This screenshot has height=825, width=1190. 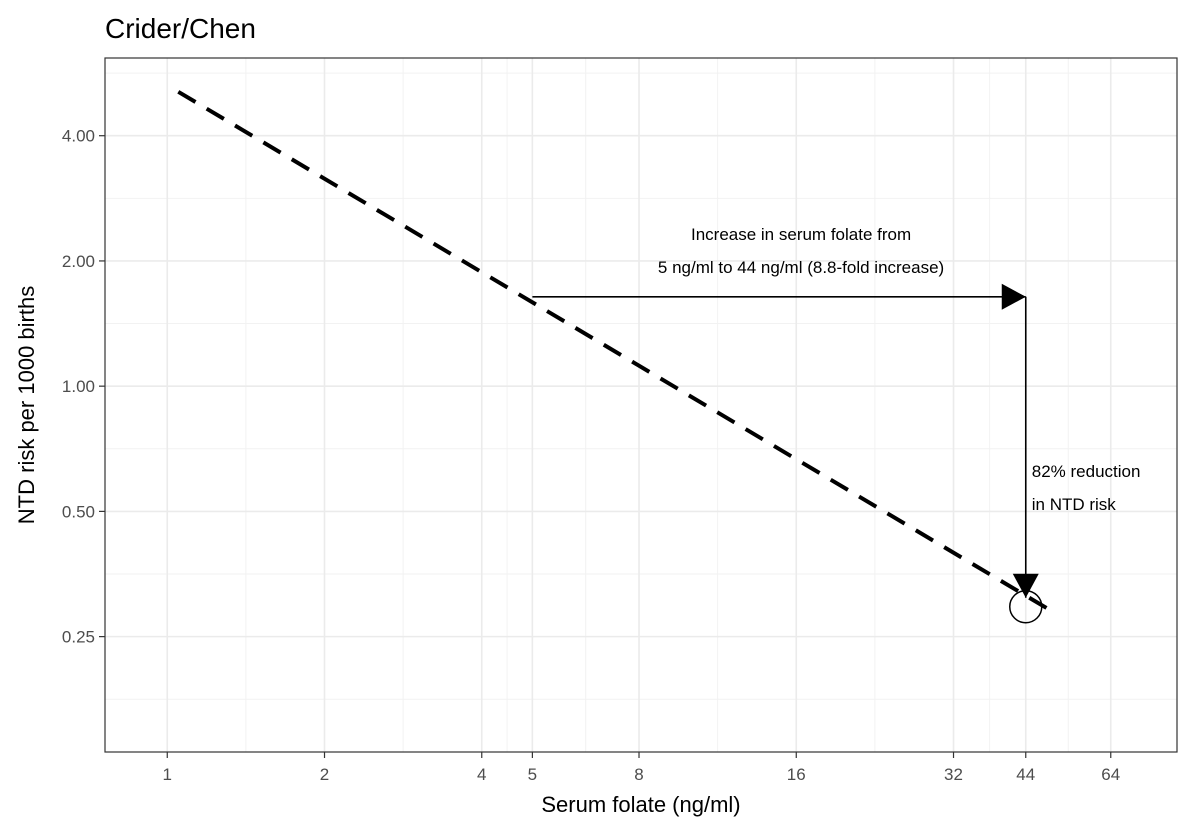 I want to click on x-tick-label: 32, so click(x=953, y=774).